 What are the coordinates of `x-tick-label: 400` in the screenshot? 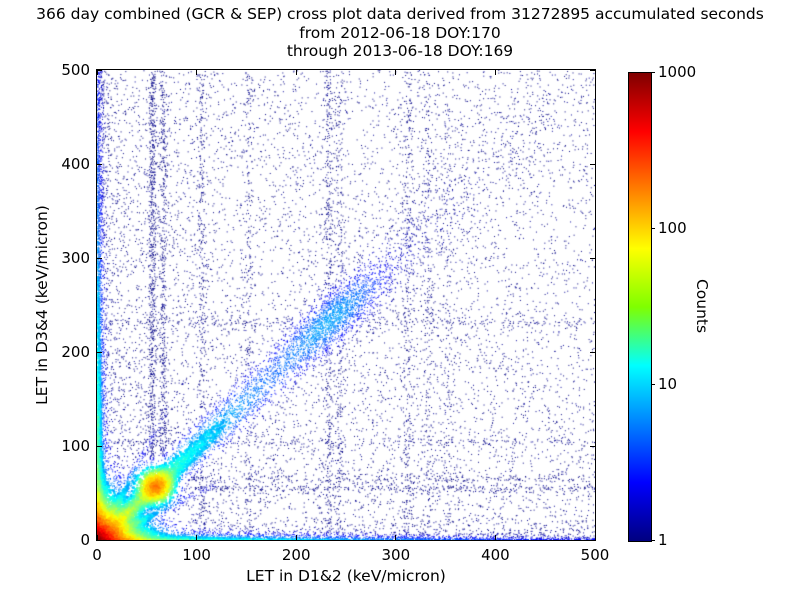 It's located at (495, 555).